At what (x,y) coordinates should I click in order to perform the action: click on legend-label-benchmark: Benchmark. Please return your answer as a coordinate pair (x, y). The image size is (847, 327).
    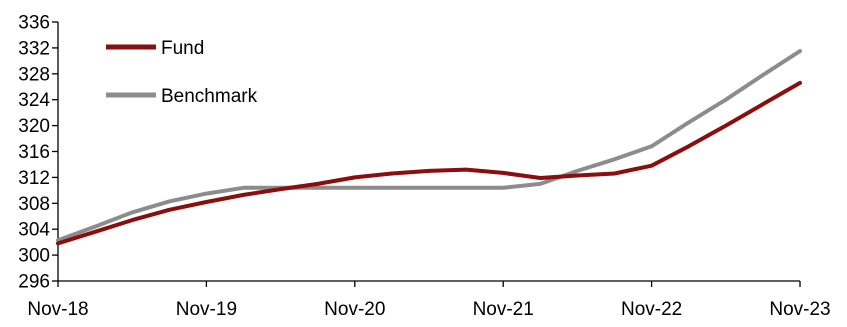
    Looking at the image, I should click on (209, 96).